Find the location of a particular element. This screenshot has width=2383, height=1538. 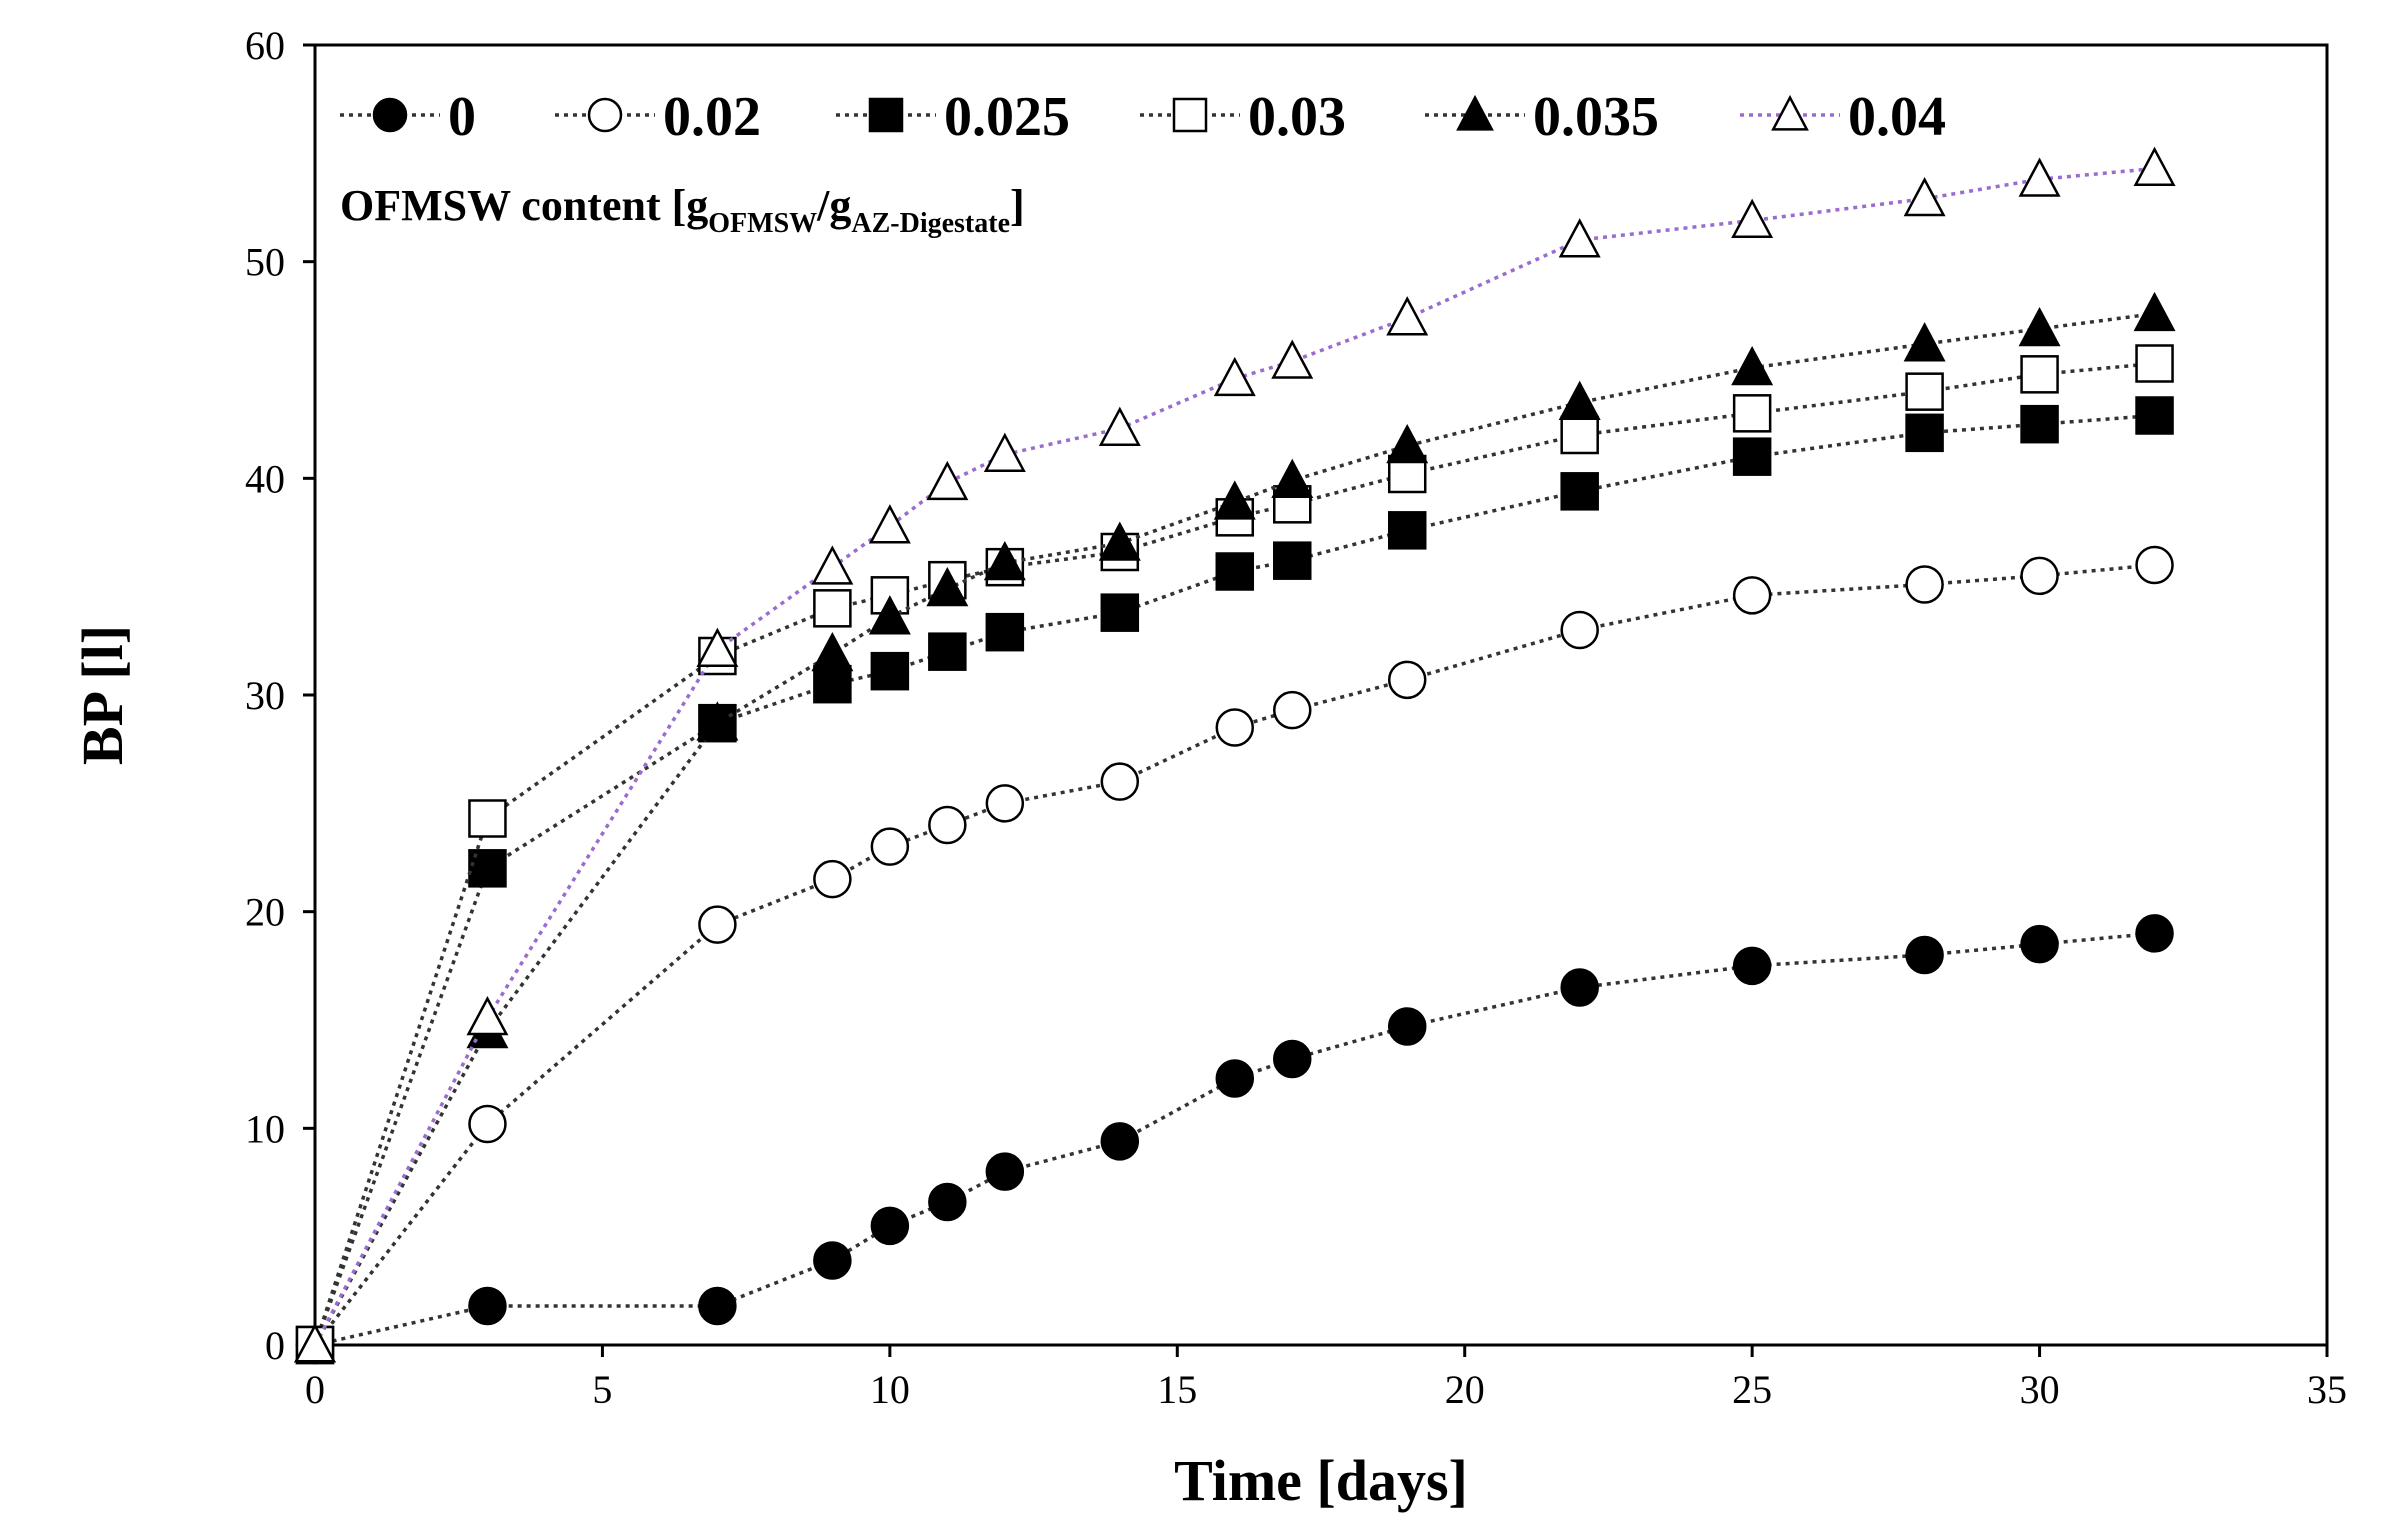

legend-label: 0 is located at coordinates (462, 117).